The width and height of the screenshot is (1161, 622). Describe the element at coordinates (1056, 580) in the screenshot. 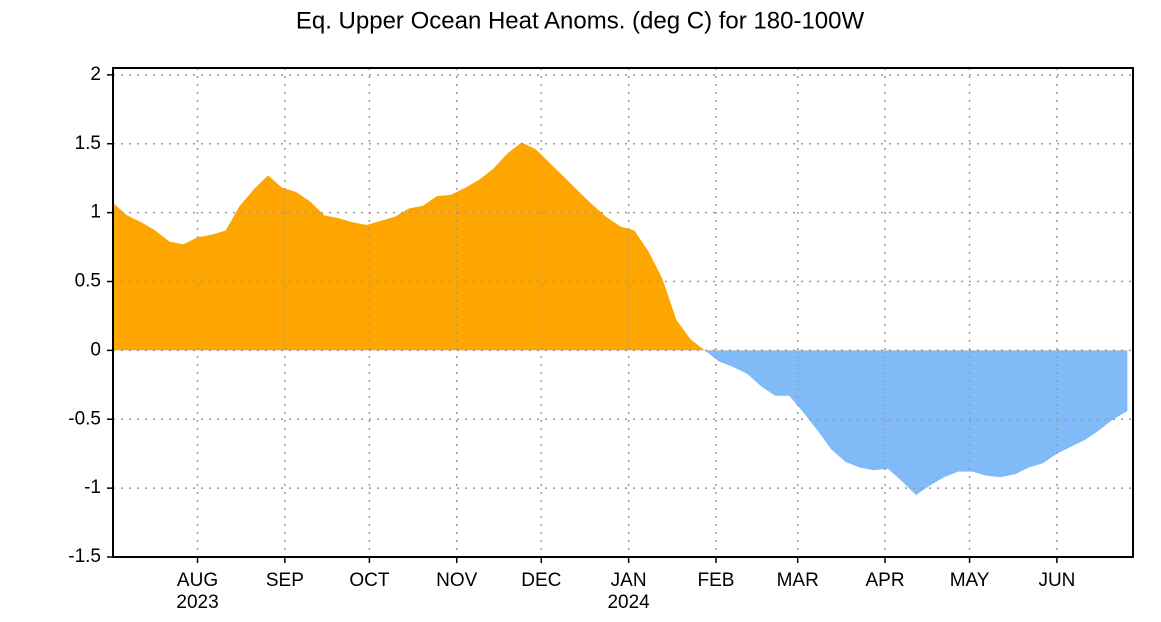

I see `x-tick-label: JUN` at that location.